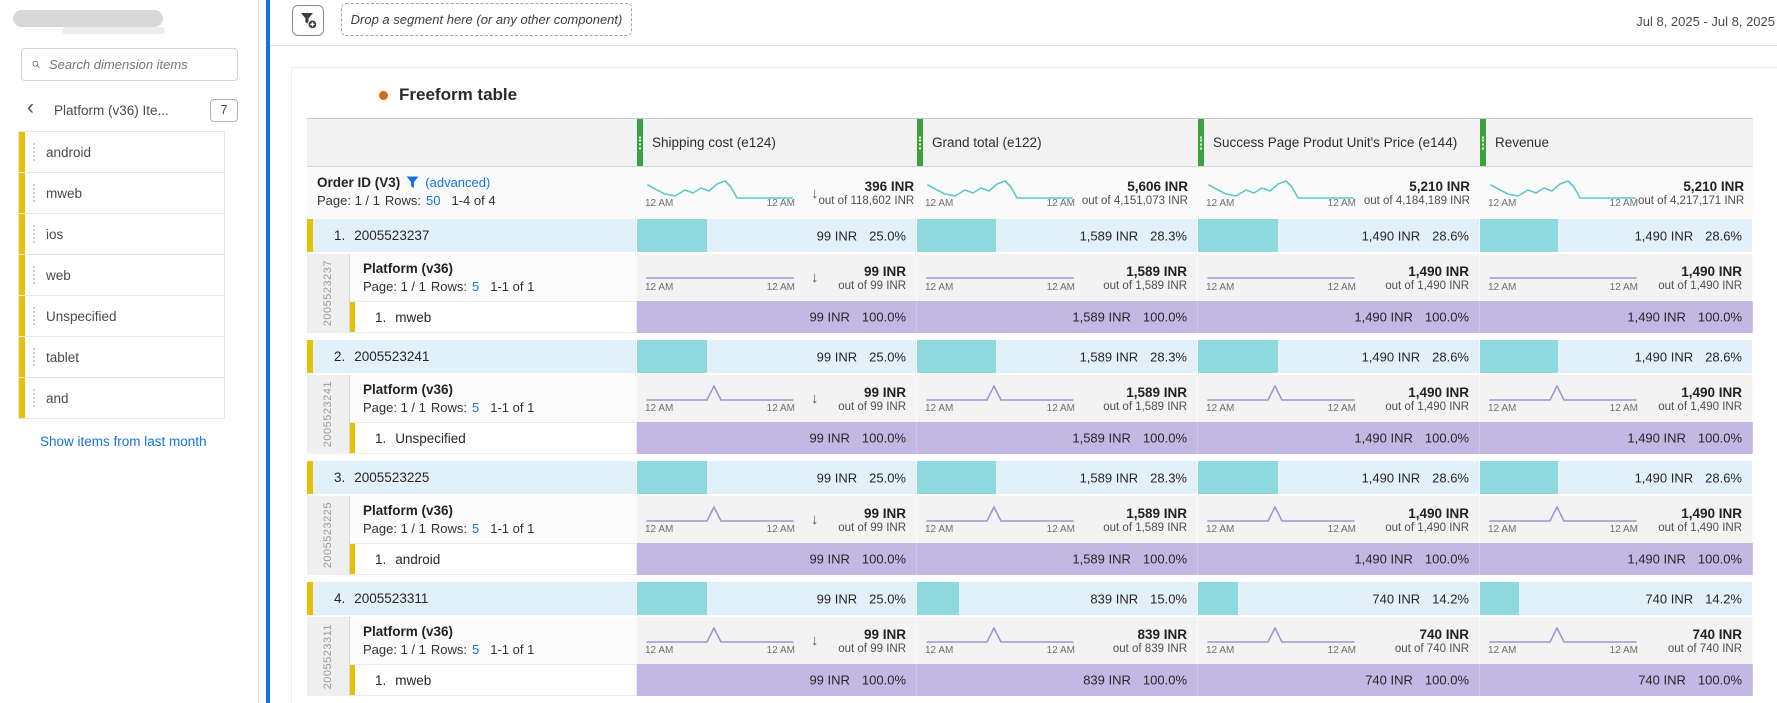 Image resolution: width=1777 pixels, height=703 pixels. Describe the element at coordinates (123, 441) in the screenshot. I see `show-items-link: Show items from last month` at that location.